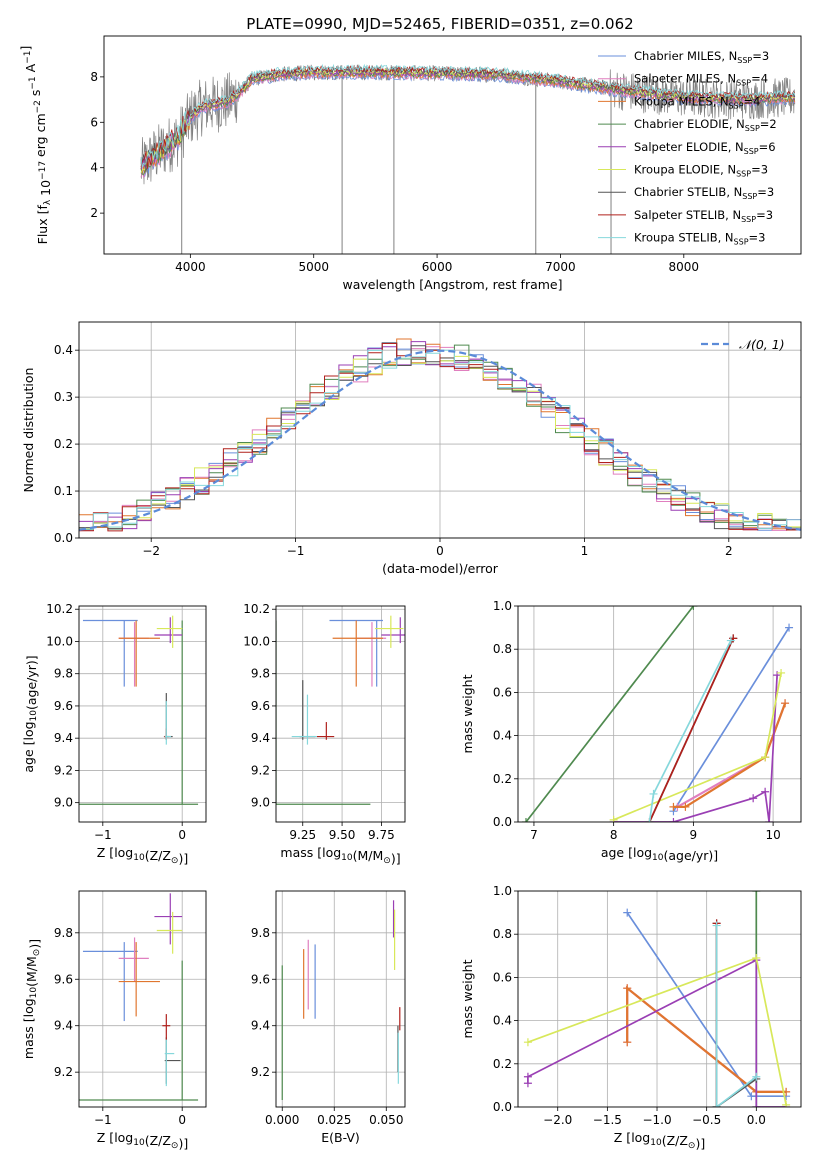 Image resolution: width=819 pixels, height=1170 pixels. I want to click on age_vs_mass-ytick-label: 9.8, so click(260, 674).